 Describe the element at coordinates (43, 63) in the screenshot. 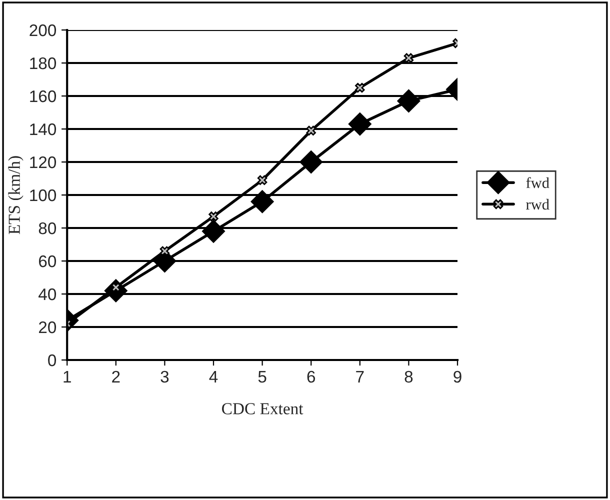

I see `y-tick-label: 180` at that location.